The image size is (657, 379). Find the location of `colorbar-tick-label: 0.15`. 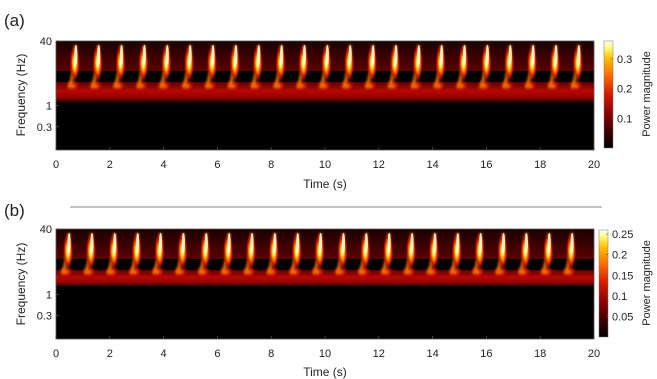

colorbar-tick-label: 0.15 is located at coordinates (622, 276).